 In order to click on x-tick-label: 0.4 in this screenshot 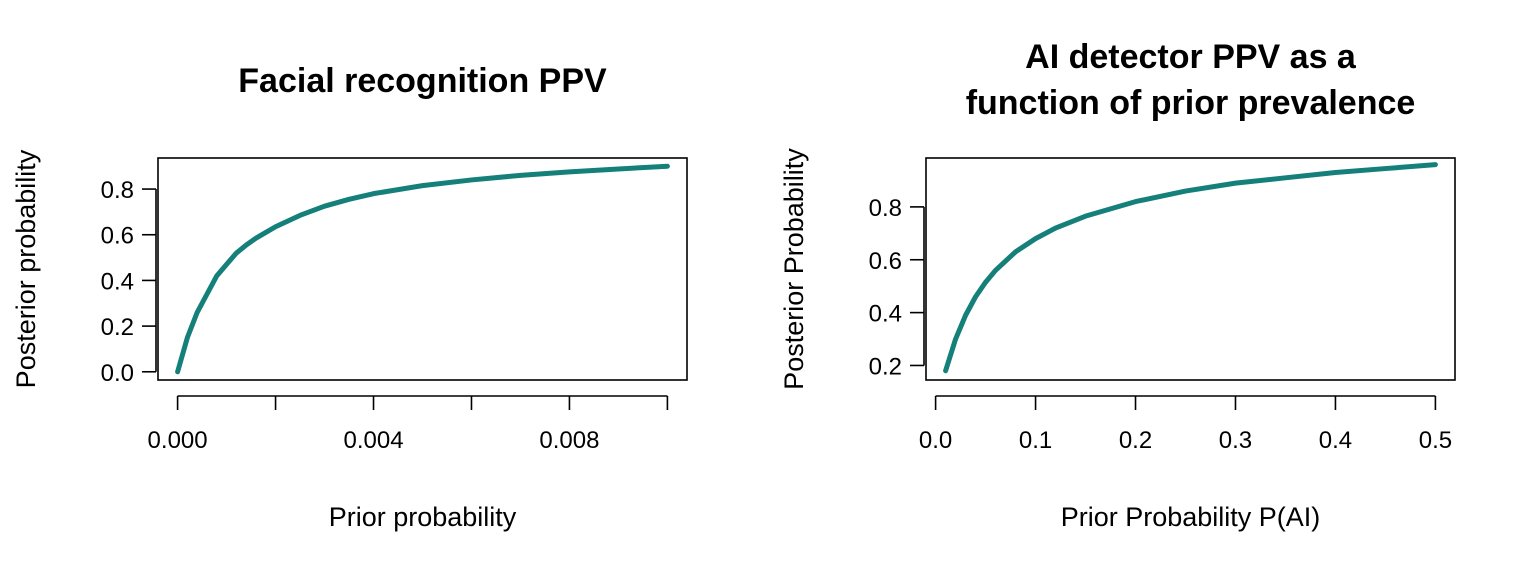, I will do `click(1335, 440)`.